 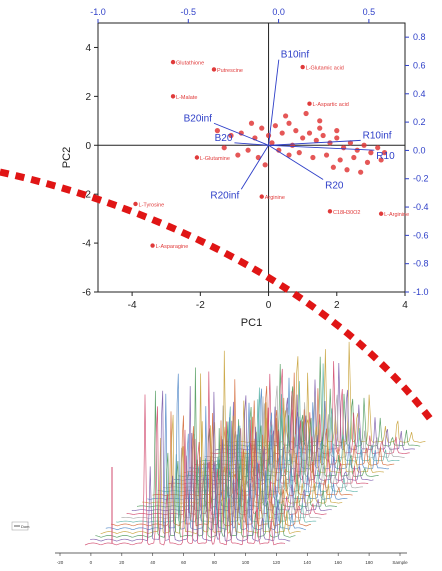 What do you see at coordinates (215, 562) in the screenshot?
I see `chrom-x-tick-label: 80` at bounding box center [215, 562].